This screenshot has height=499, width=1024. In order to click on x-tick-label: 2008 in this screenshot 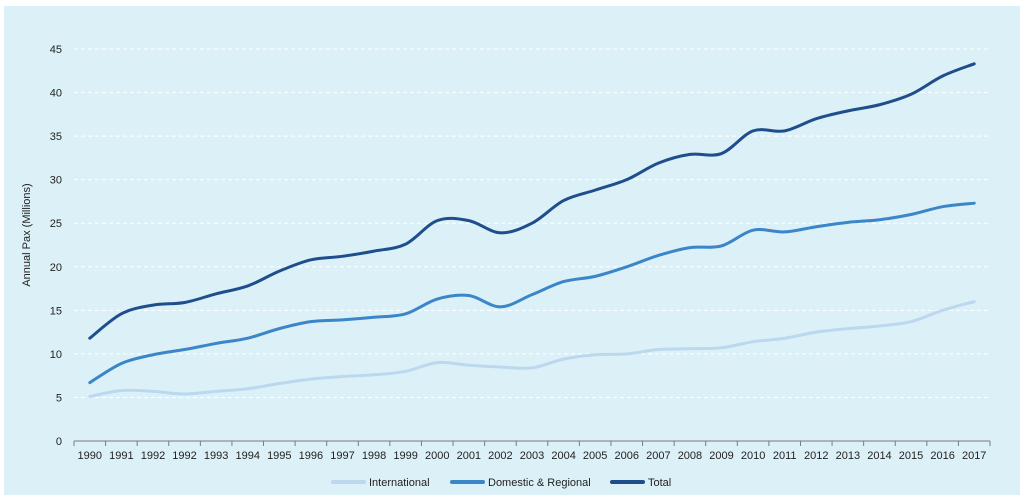, I will do `click(690, 456)`.